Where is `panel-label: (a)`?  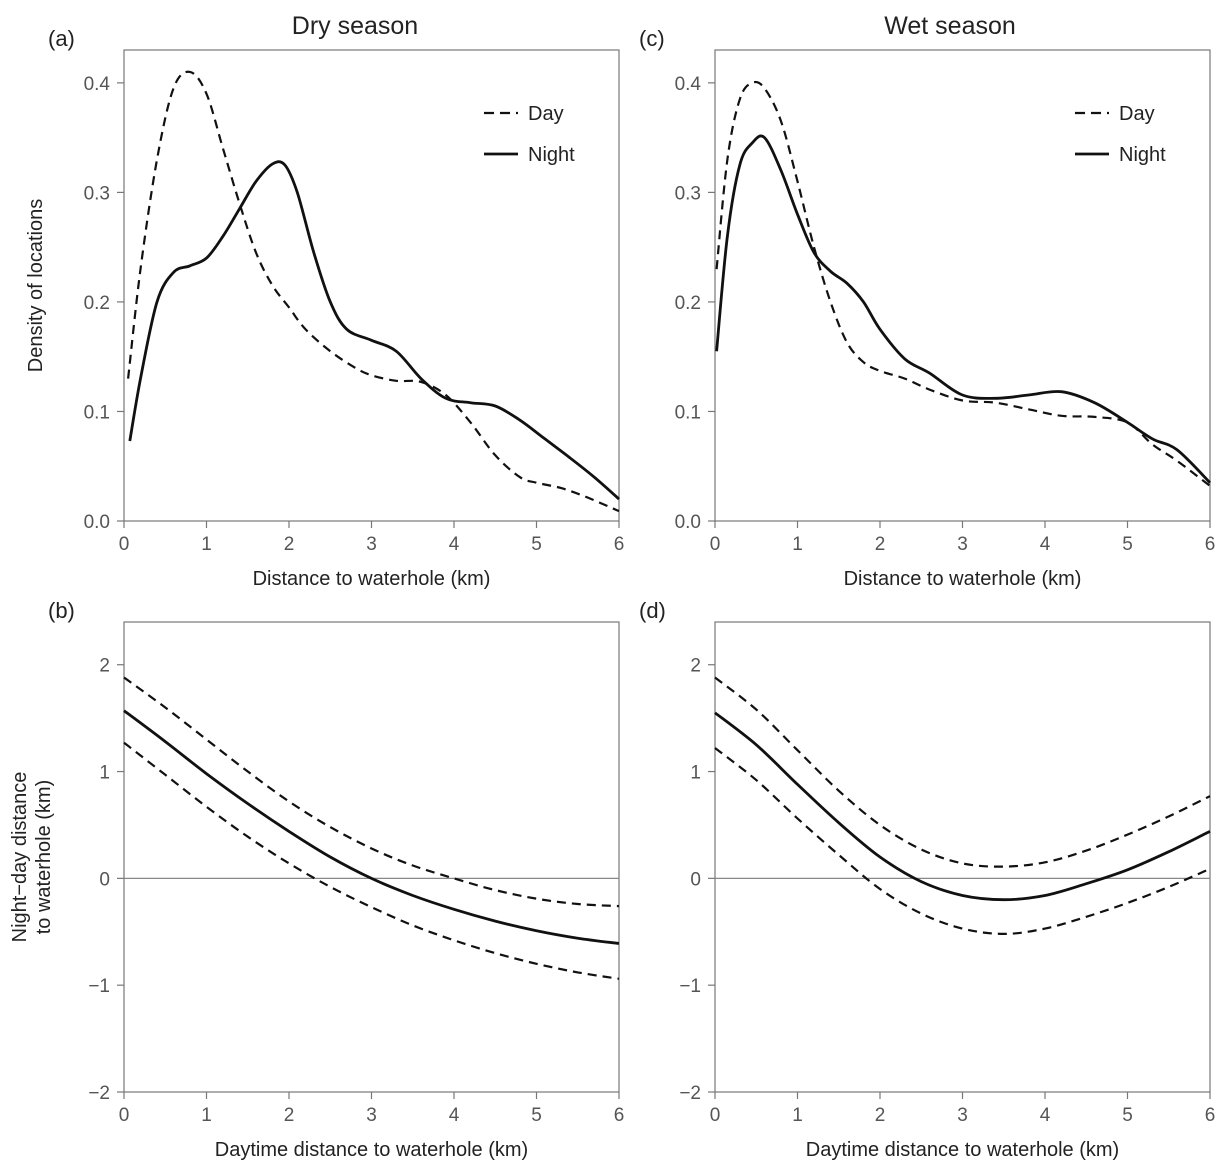
panel-label: (a) is located at coordinates (61, 38).